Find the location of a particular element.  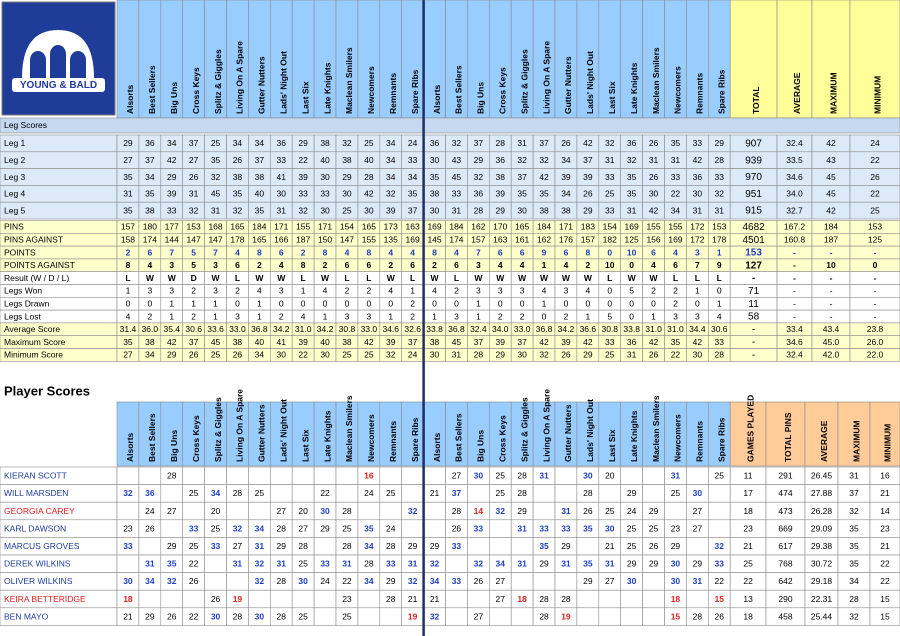

player-name: GEORGIA CAREY is located at coordinates (39, 511).